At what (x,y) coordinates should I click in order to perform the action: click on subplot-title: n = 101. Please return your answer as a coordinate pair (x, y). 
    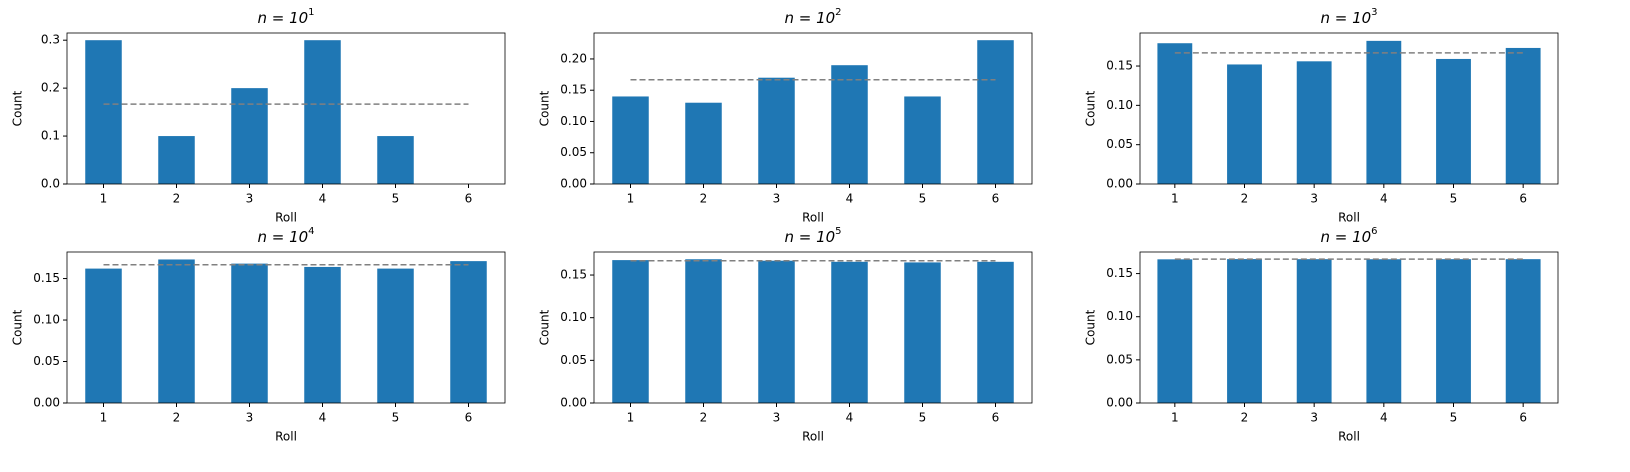
    Looking at the image, I should click on (285, 17).